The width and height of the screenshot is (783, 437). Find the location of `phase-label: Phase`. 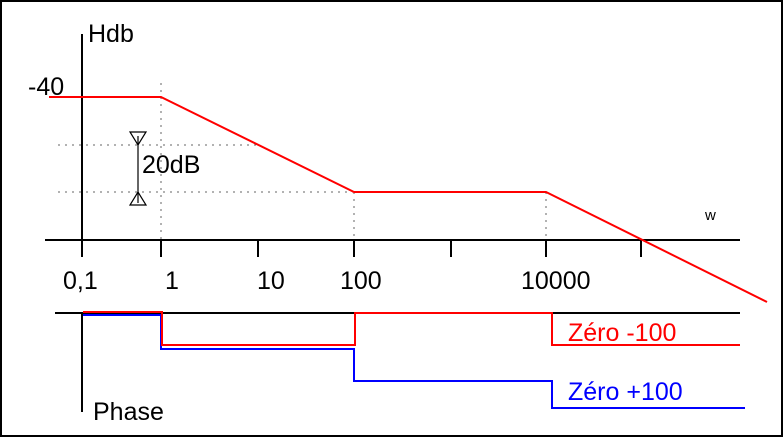

phase-label: Phase is located at coordinates (128, 412).